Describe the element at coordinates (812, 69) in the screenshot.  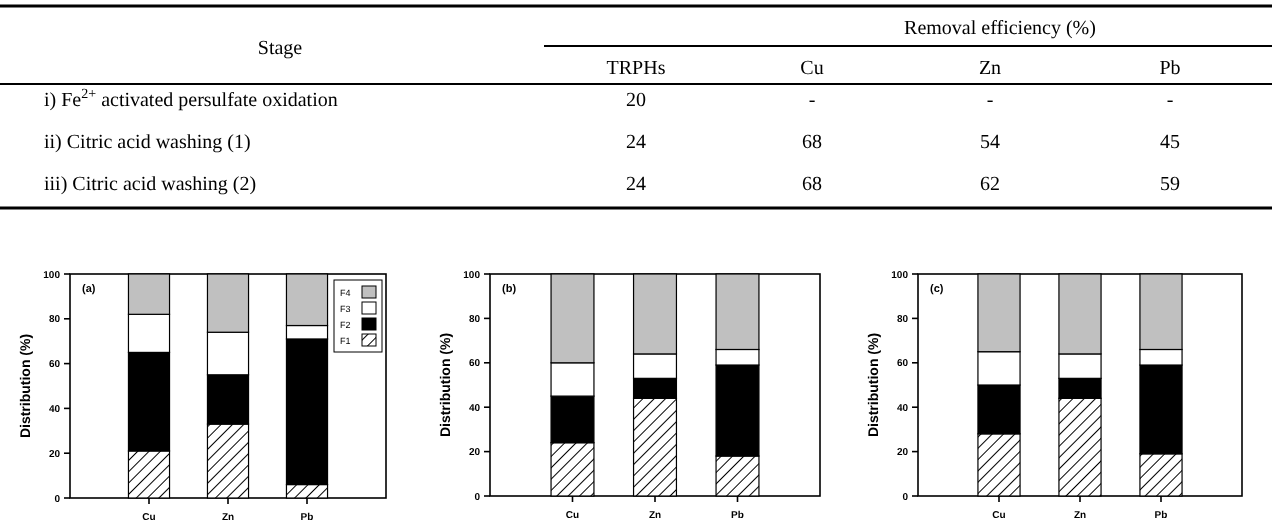
I see `category-label: Cu` at that location.